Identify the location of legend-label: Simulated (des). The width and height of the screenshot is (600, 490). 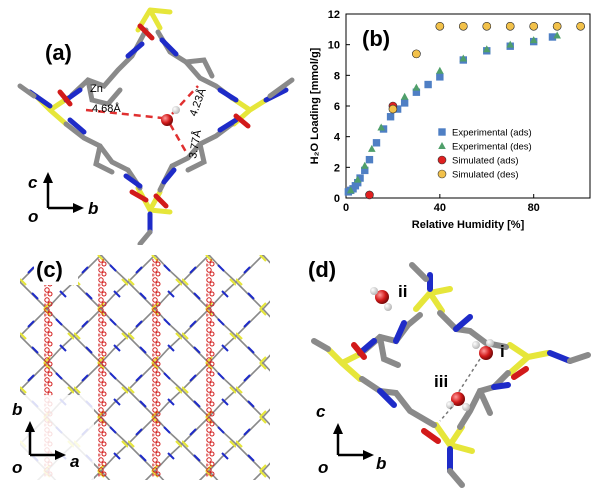
(485, 175).